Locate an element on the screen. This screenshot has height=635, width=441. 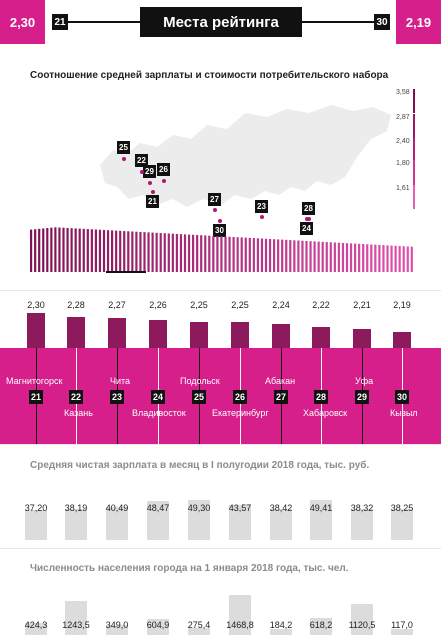
map-badge: 24 is located at coordinates (306, 228).